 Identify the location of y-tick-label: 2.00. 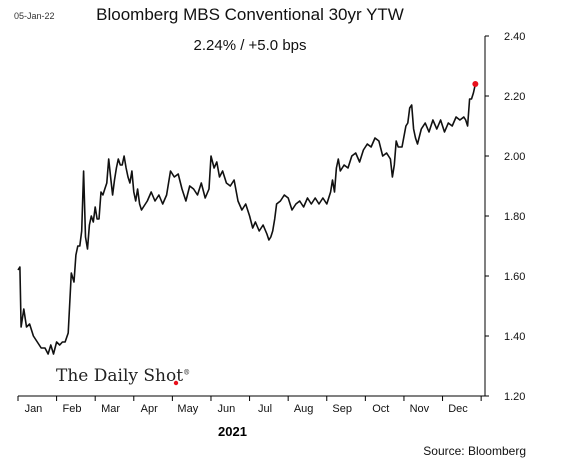
(514, 157).